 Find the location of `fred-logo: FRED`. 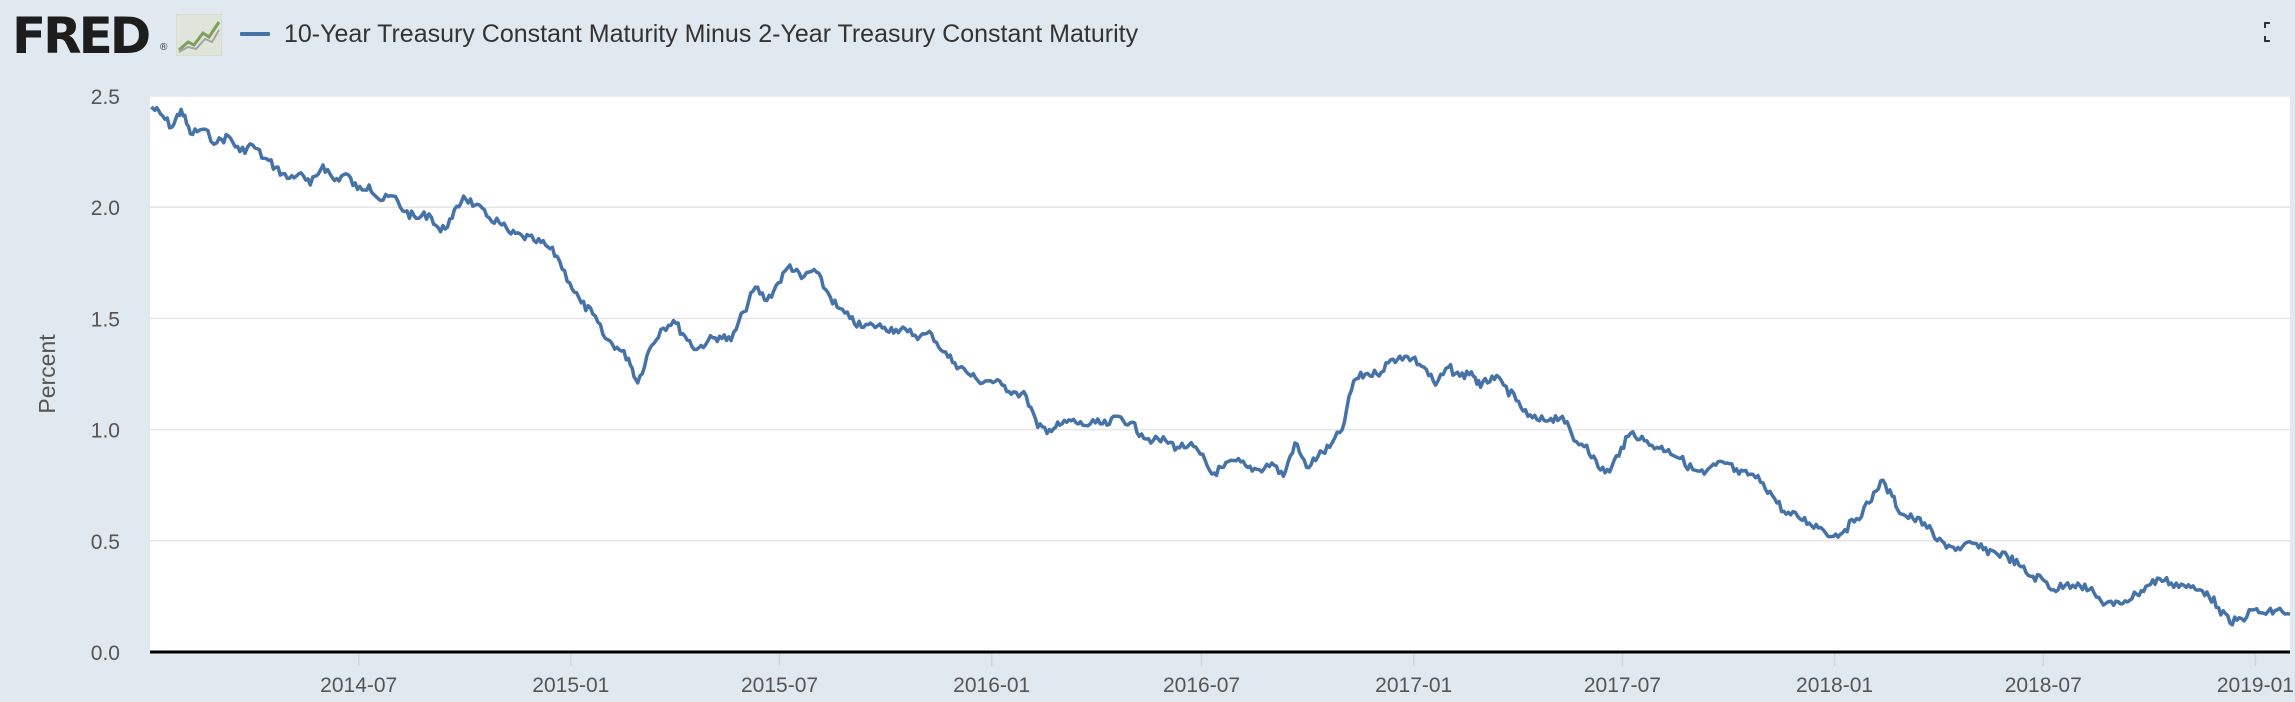

fred-logo: FRED is located at coordinates (81, 36).